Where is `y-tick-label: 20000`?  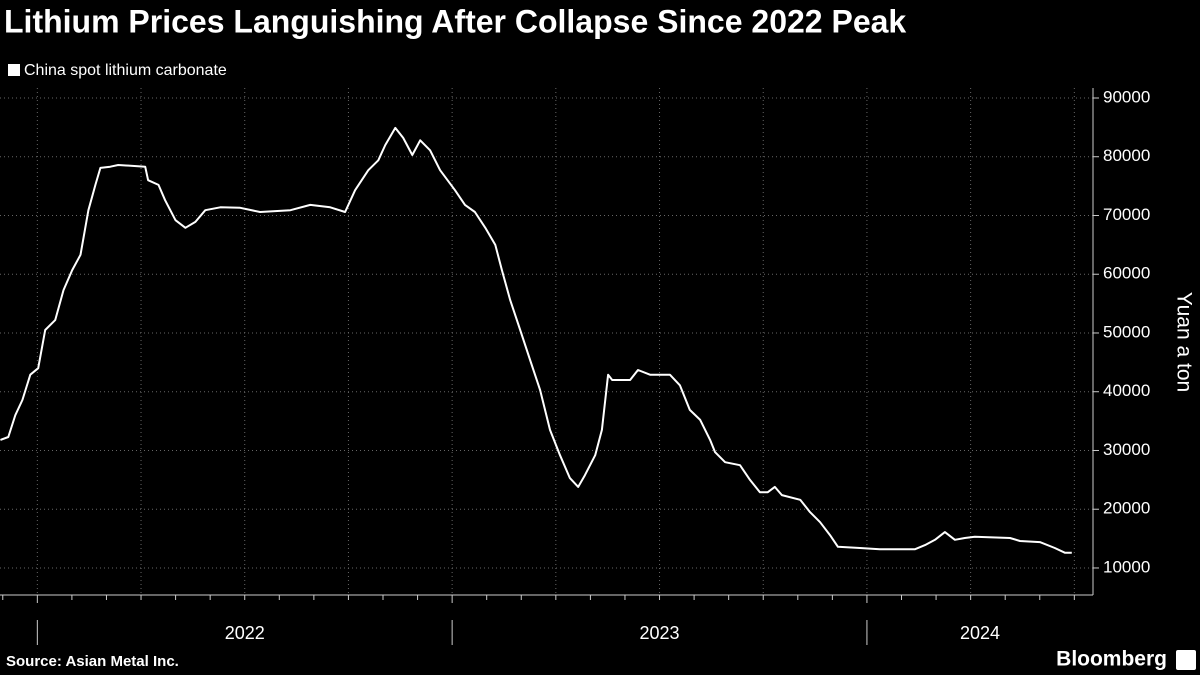 y-tick-label: 20000 is located at coordinates (1126, 508).